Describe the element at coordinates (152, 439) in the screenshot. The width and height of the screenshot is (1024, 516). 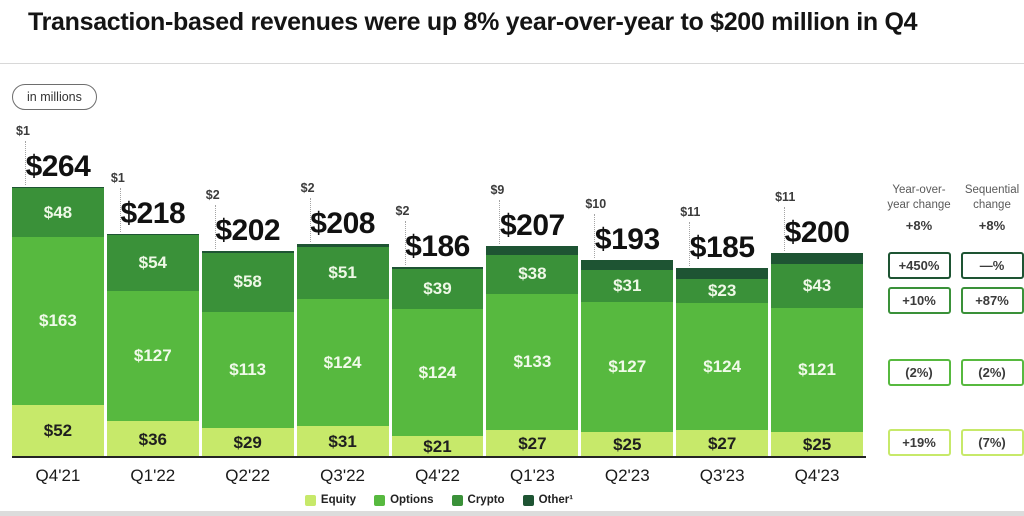
I see `bar-segment-equity: $36` at that location.